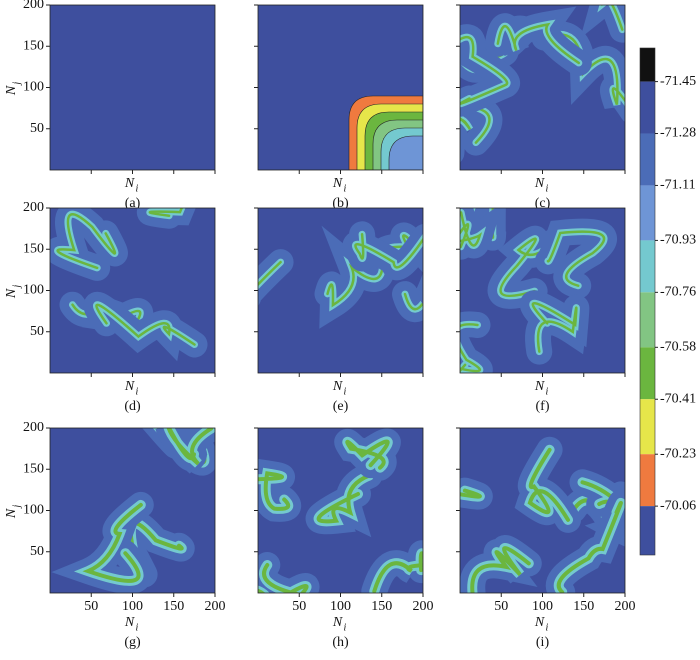  I want to click on colorbar-tick-label: -70.41, so click(678, 398).